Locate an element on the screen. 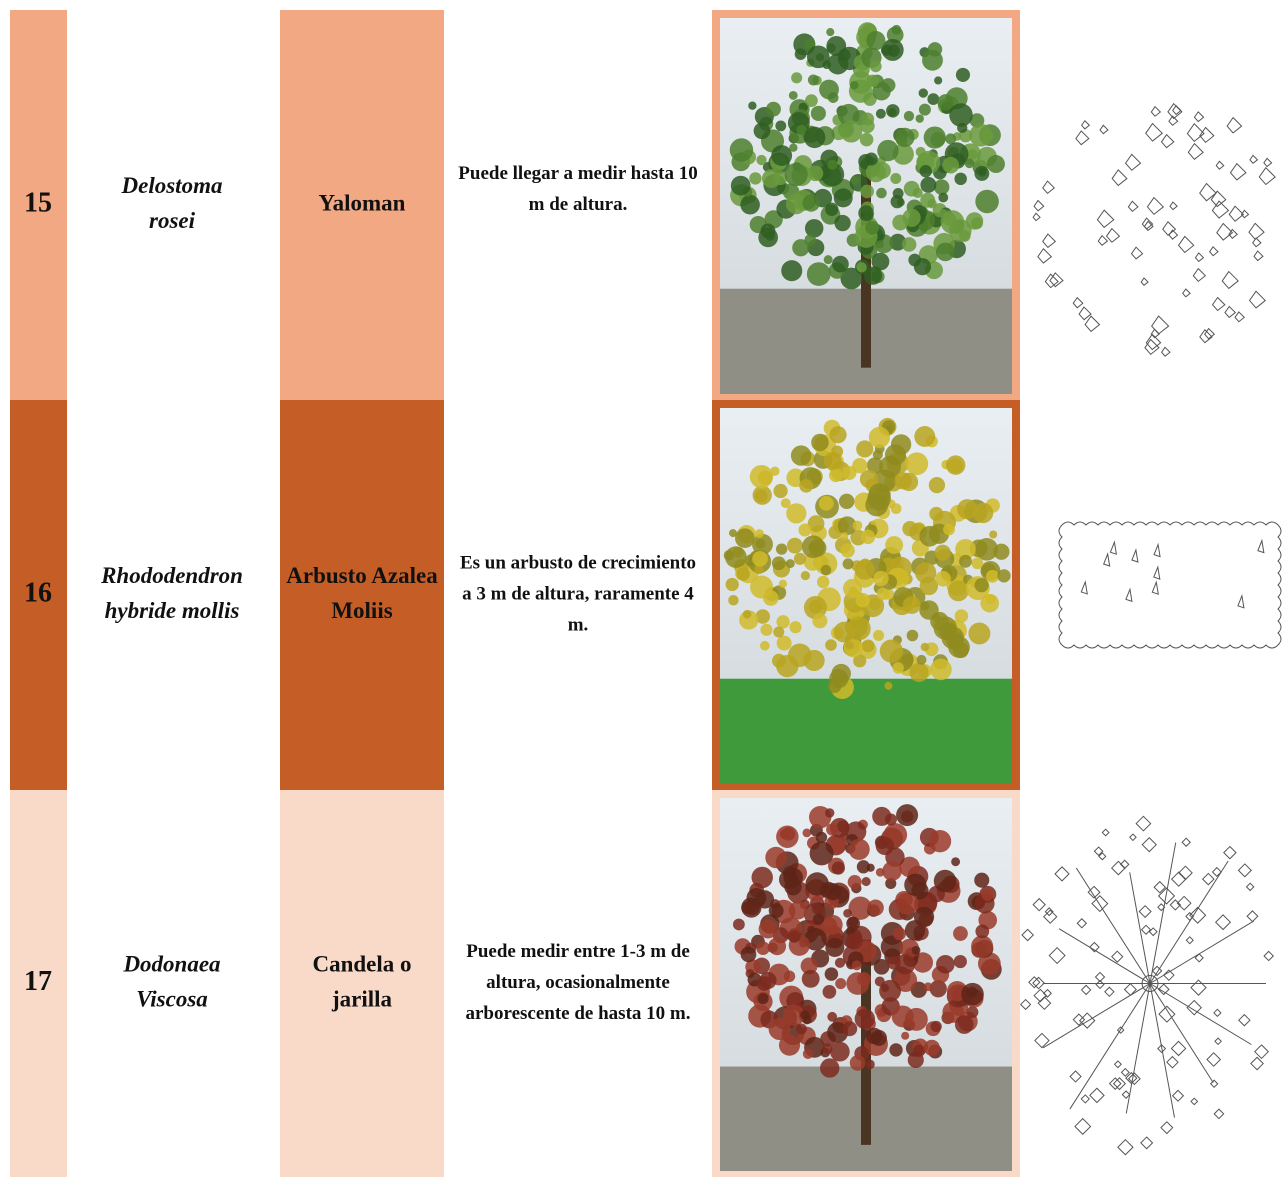 The image size is (1283, 1182). row-number: 16 is located at coordinates (38, 592).